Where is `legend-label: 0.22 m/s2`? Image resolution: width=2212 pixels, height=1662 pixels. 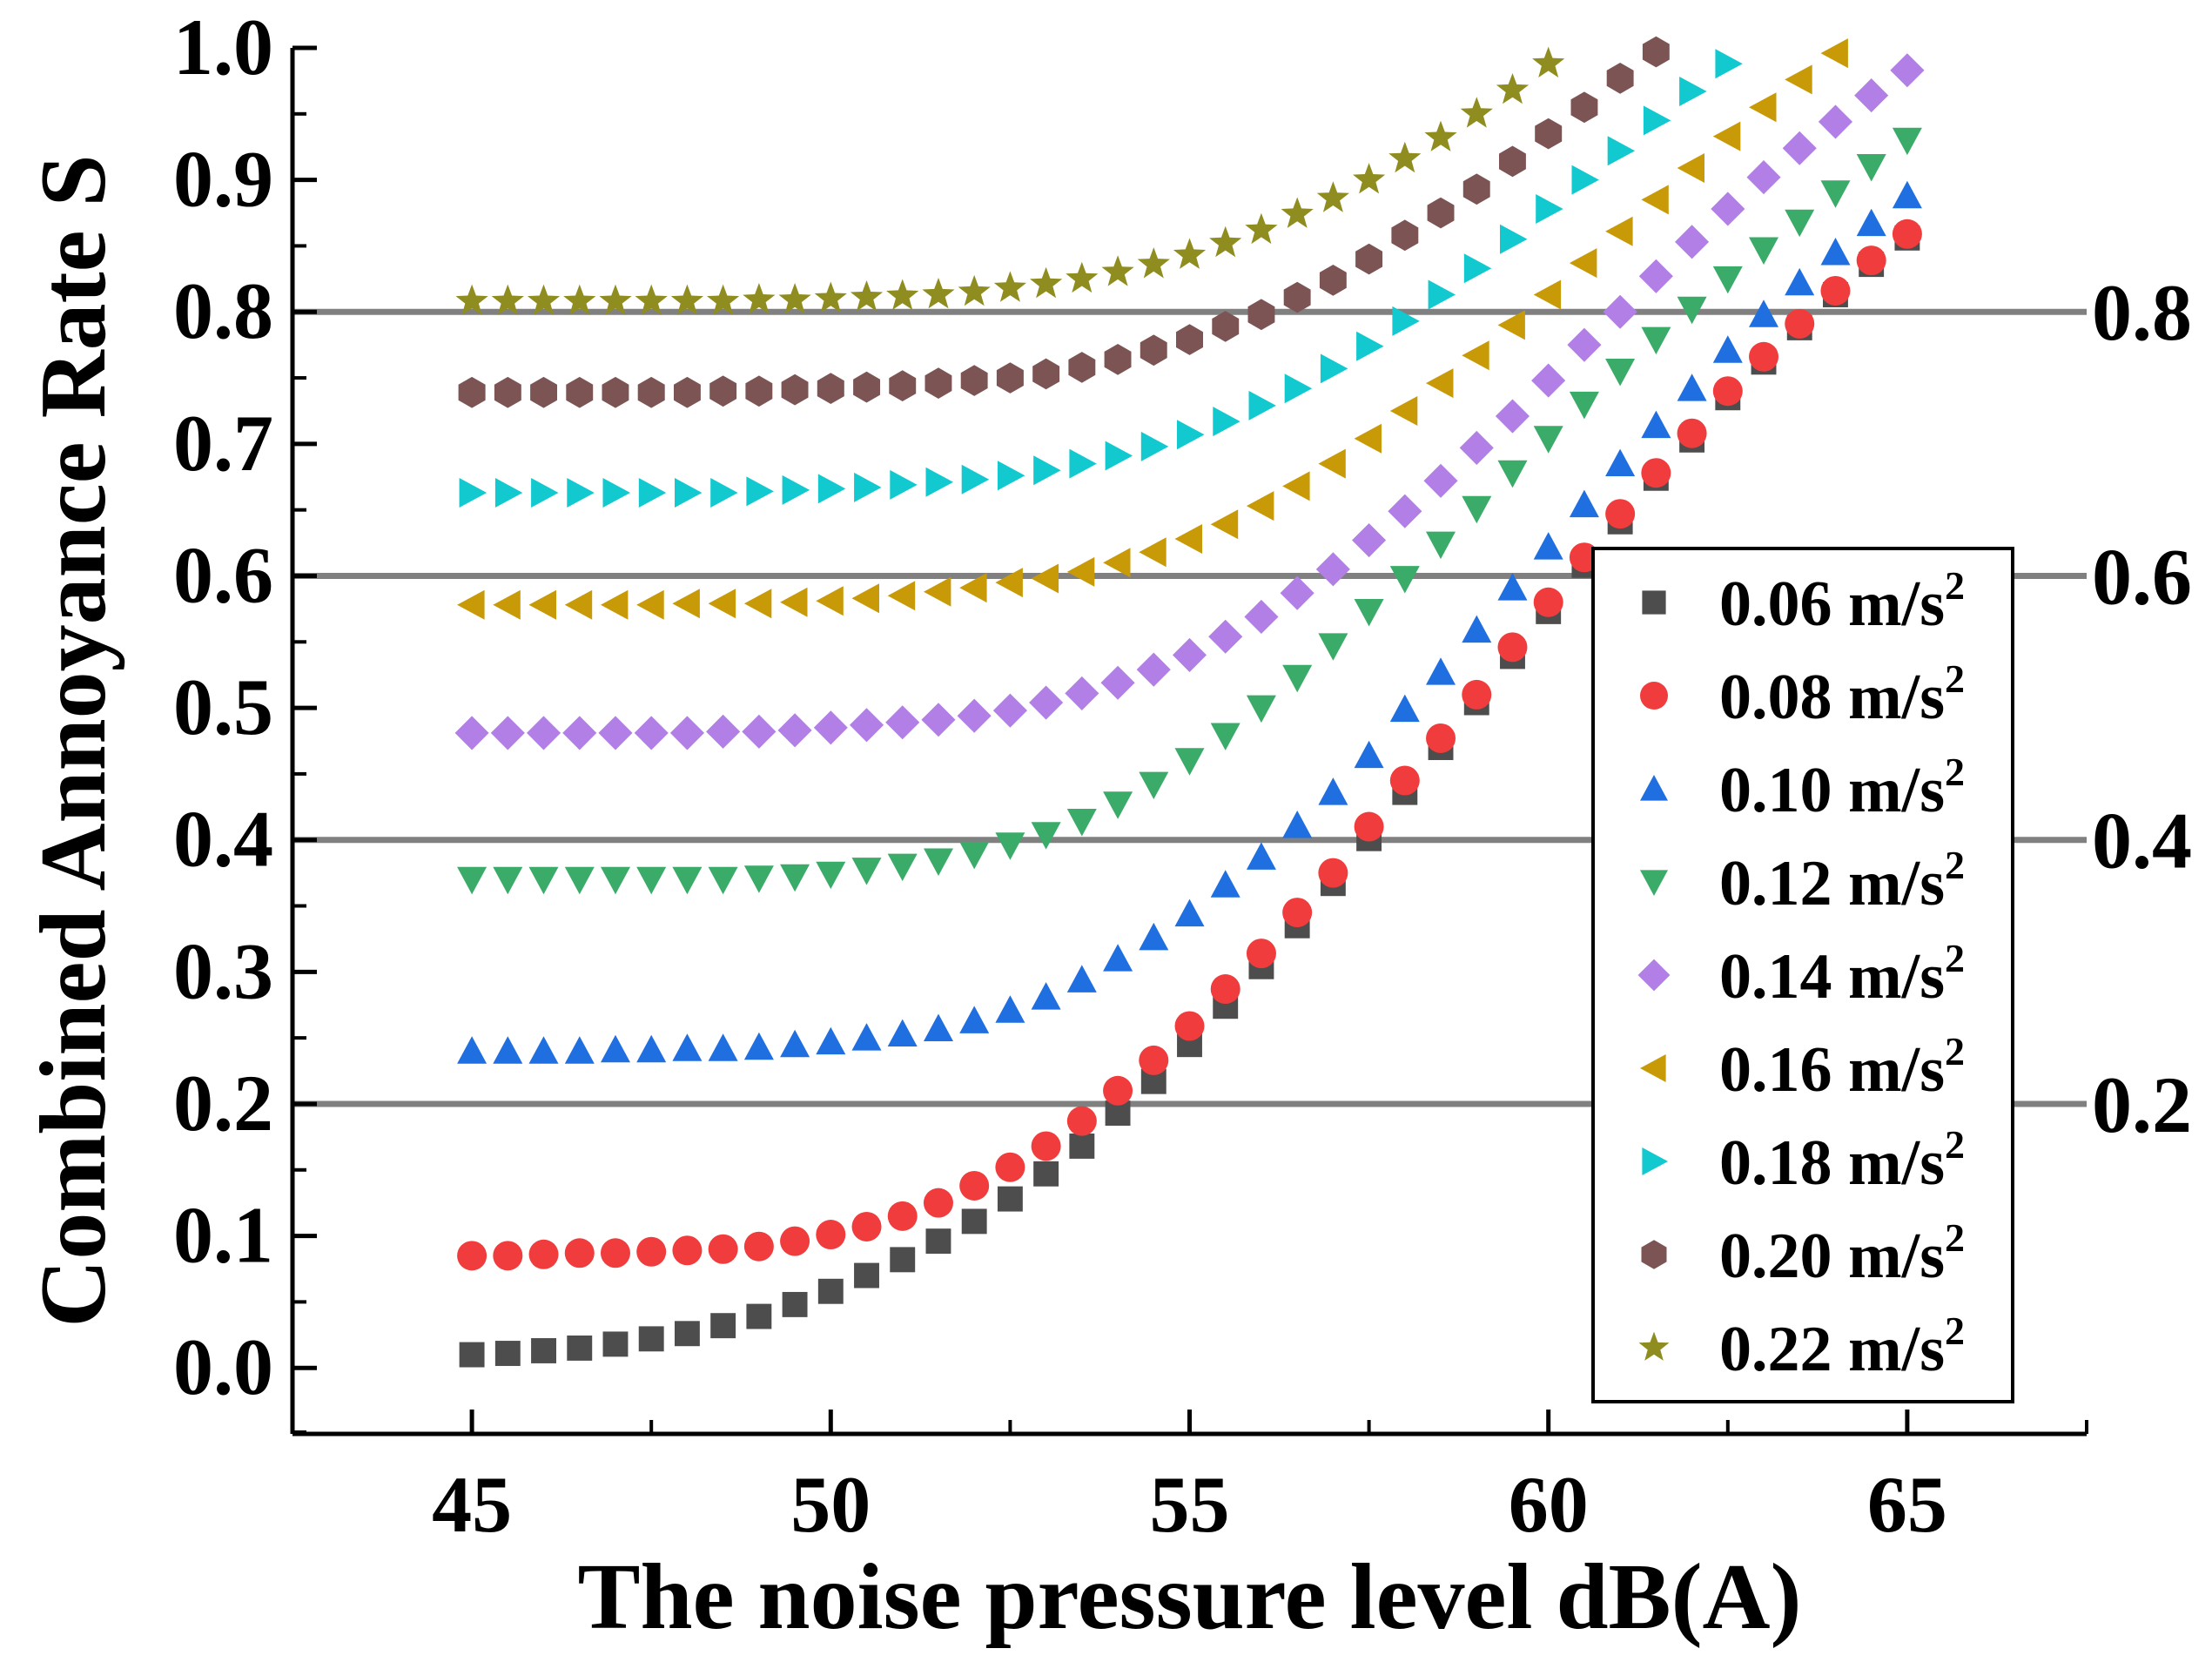 legend-label: 0.22 m/s2 is located at coordinates (1842, 1347).